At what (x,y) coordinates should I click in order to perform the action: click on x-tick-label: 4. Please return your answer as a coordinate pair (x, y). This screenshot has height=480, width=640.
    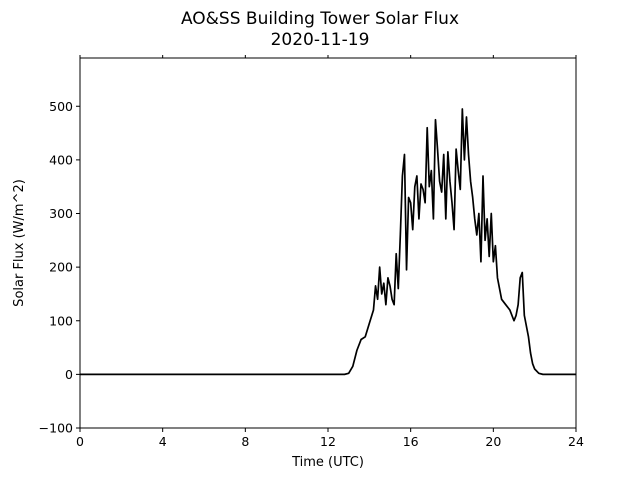
    Looking at the image, I should click on (163, 441).